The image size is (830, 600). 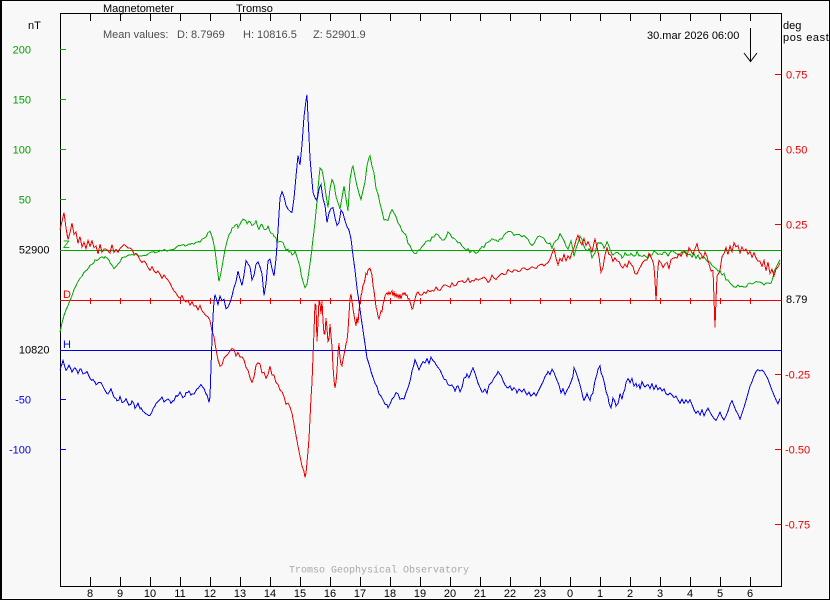 I want to click on svg-text: D: 8.7969, so click(x=201, y=35).